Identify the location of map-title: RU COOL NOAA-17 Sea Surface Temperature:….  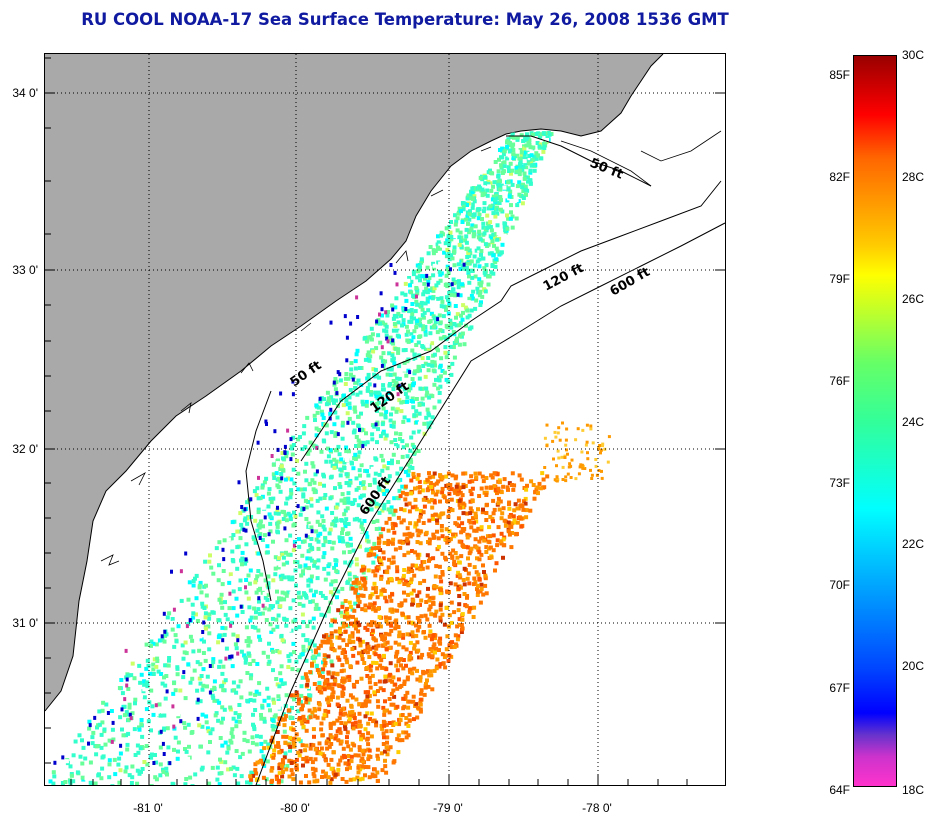
(405, 19).